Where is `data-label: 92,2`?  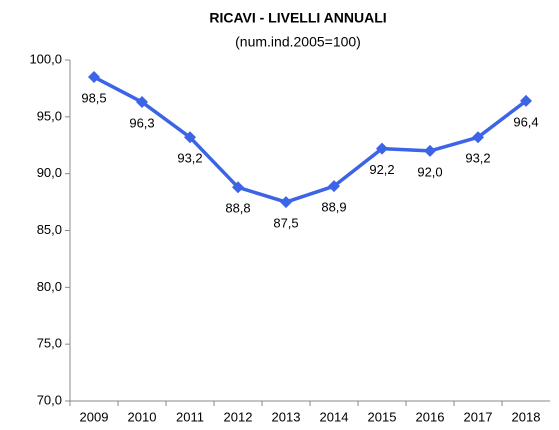 data-label: 92,2 is located at coordinates (381, 169).